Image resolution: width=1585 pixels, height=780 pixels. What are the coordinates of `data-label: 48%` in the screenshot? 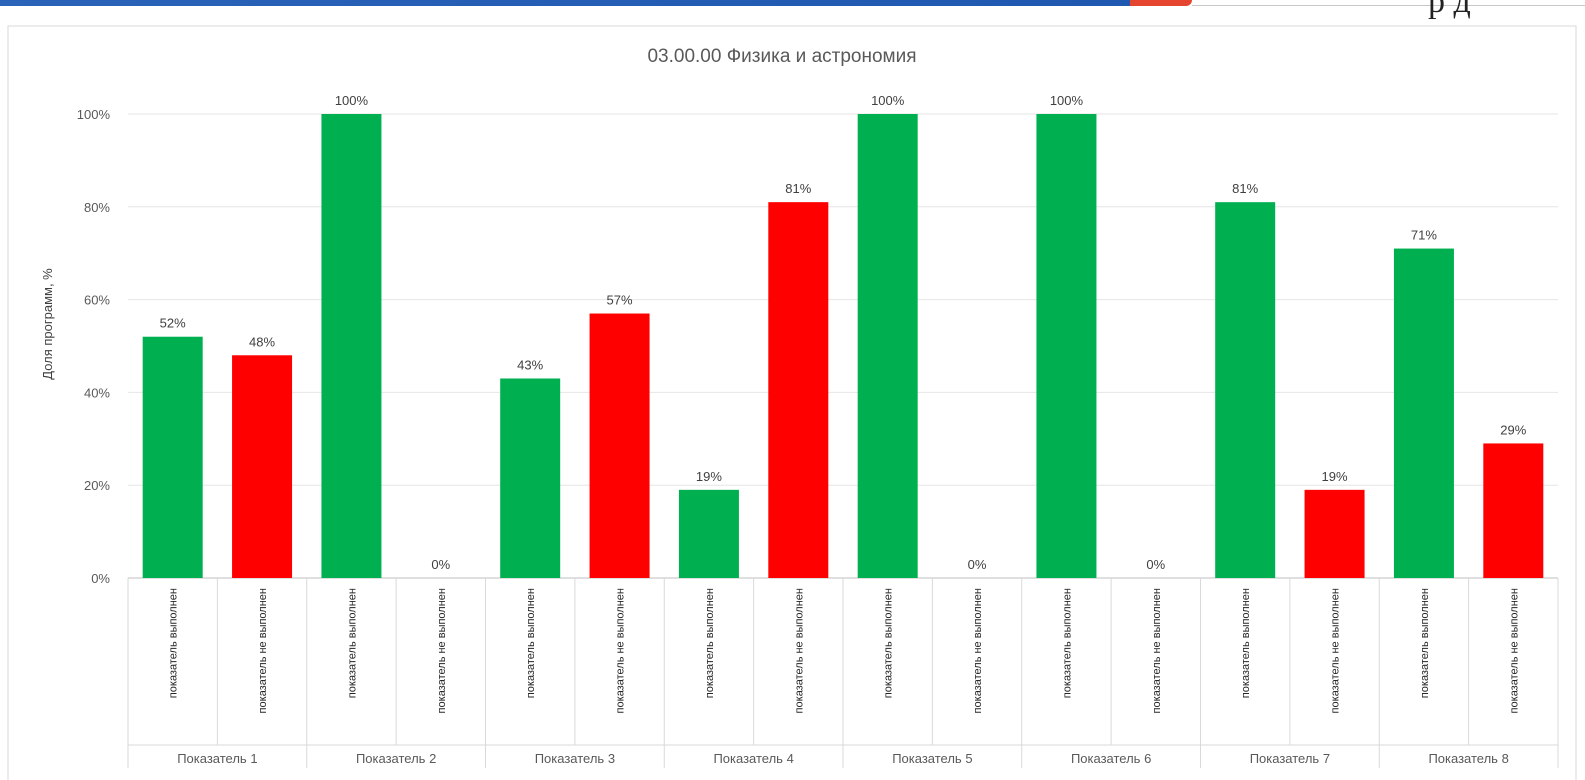 It's located at (262, 341).